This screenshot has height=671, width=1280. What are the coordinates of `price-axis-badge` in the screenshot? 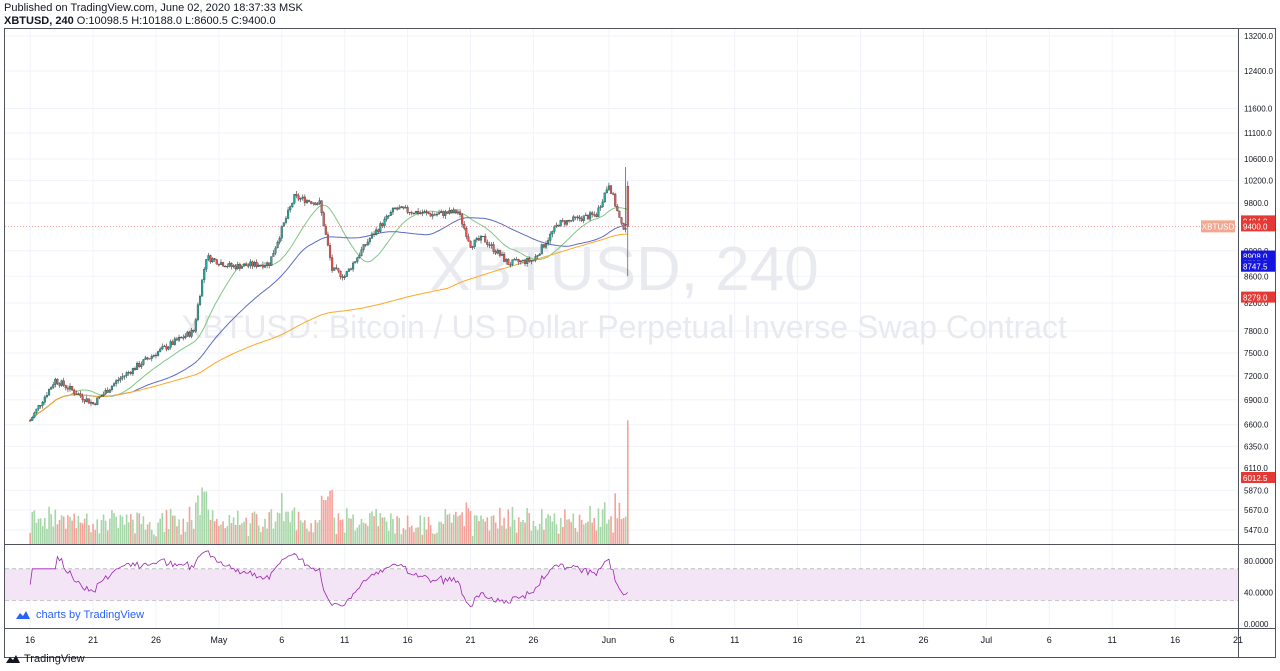 It's located at (1258, 477).